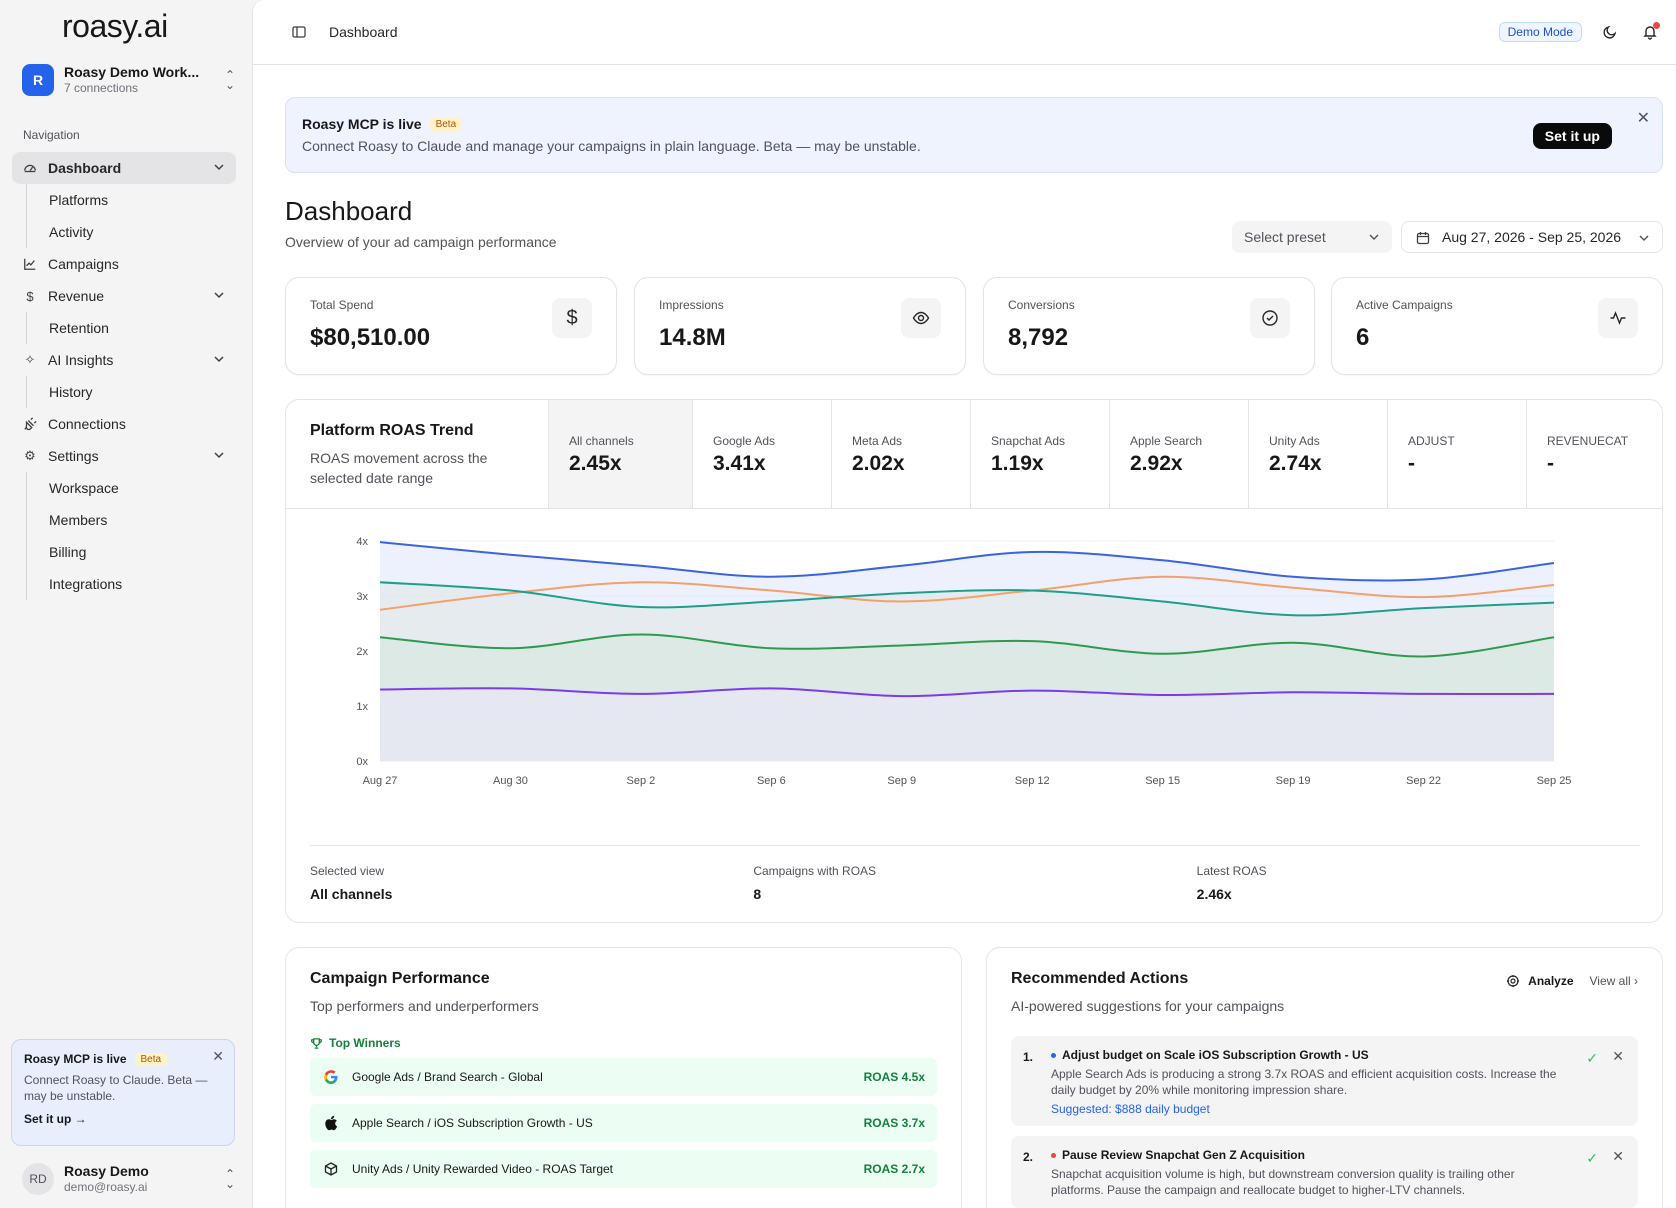 The width and height of the screenshot is (1676, 1208). What do you see at coordinates (84, 488) in the screenshot?
I see `sidebar-item-label: Workspace` at bounding box center [84, 488].